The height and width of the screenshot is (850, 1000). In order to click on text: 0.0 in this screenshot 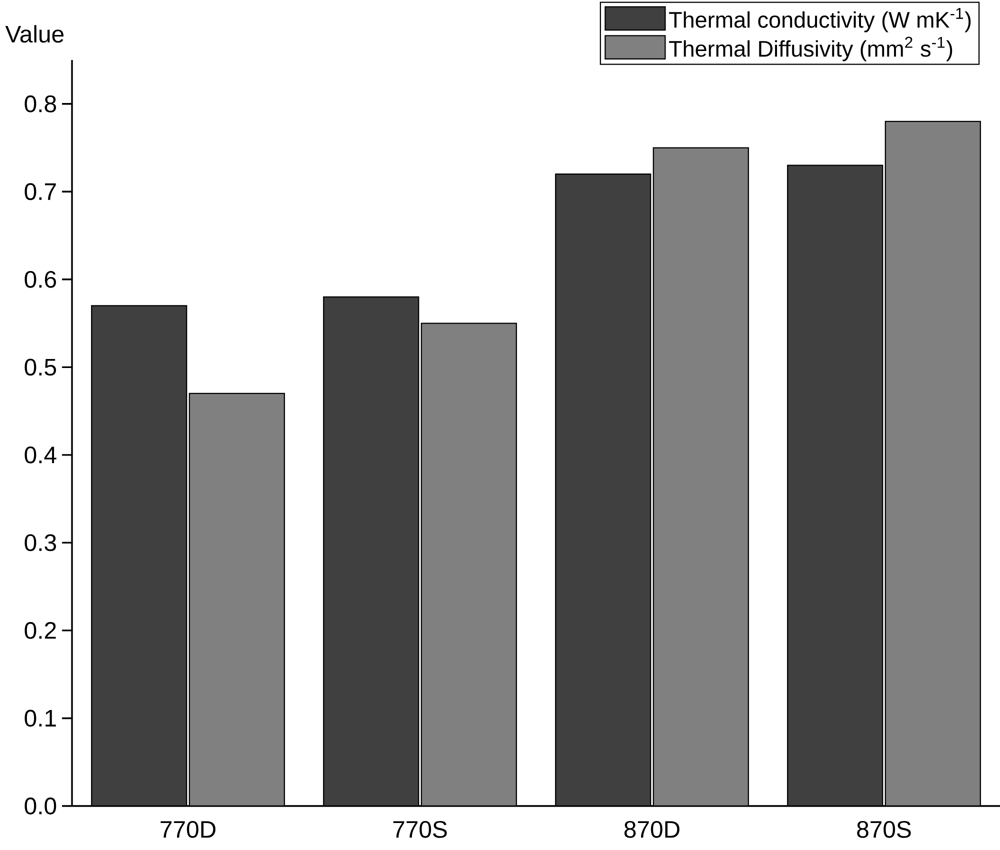, I will do `click(40, 806)`.